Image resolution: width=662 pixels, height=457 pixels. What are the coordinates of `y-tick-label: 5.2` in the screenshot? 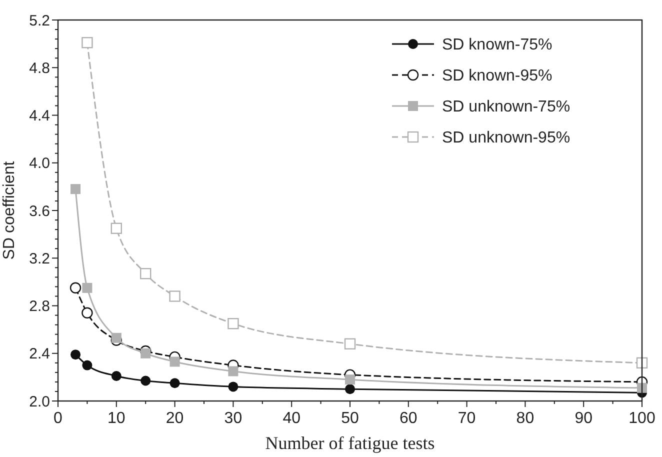 It's located at (39, 21).